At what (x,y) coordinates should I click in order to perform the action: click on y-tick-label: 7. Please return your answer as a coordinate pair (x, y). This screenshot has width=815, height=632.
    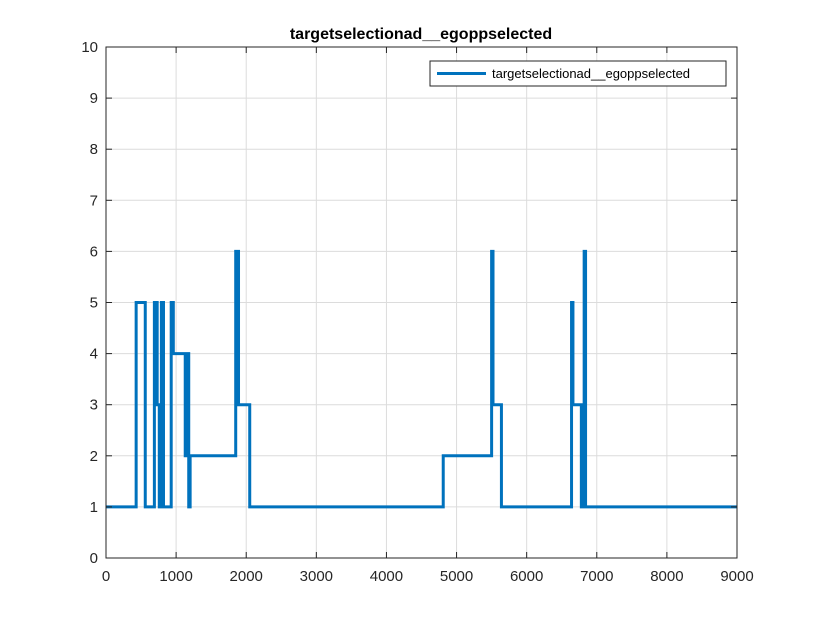
    Looking at the image, I should click on (94, 200).